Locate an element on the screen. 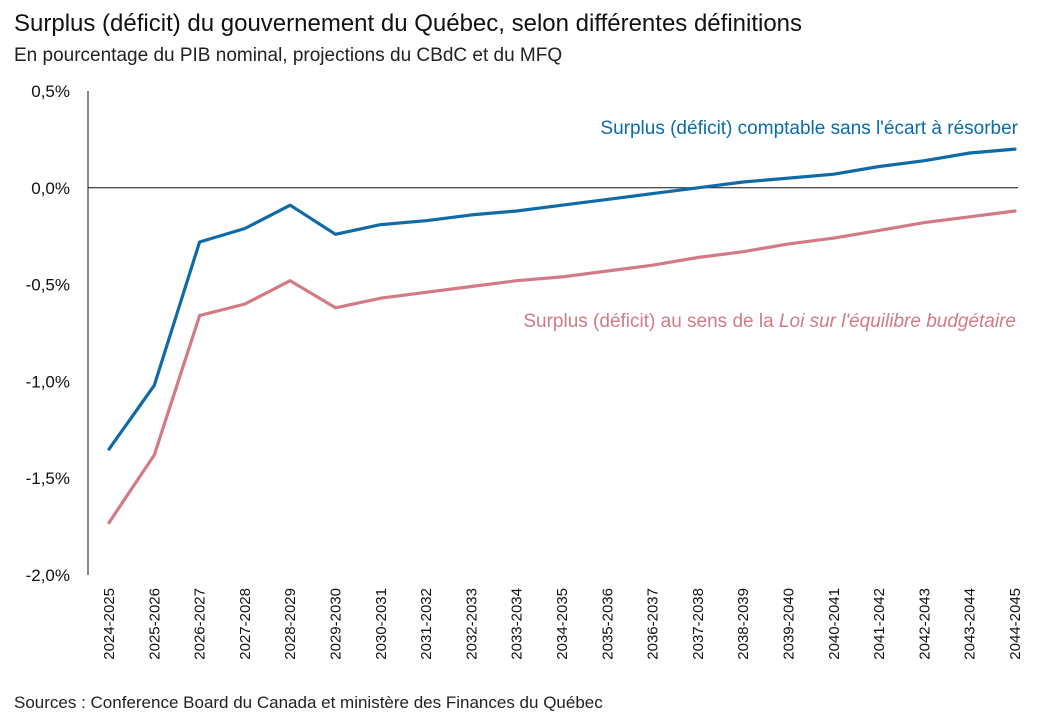 Image resolution: width=1044 pixels, height=726 pixels. x-tick-label: 2034-2035 is located at coordinates (562, 624).